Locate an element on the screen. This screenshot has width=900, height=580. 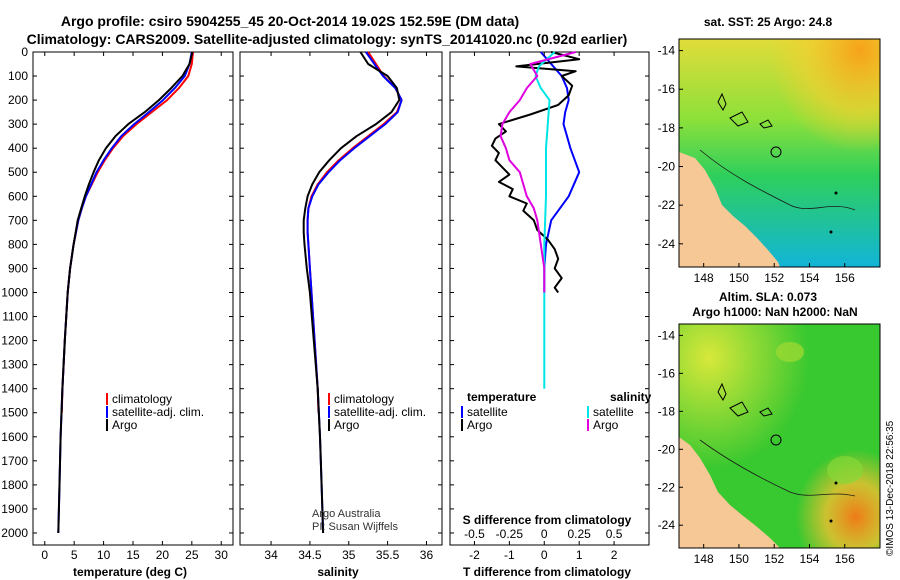
temperature-legend: climatology satellite-adj. clim. Argo is located at coordinates (155, 412).